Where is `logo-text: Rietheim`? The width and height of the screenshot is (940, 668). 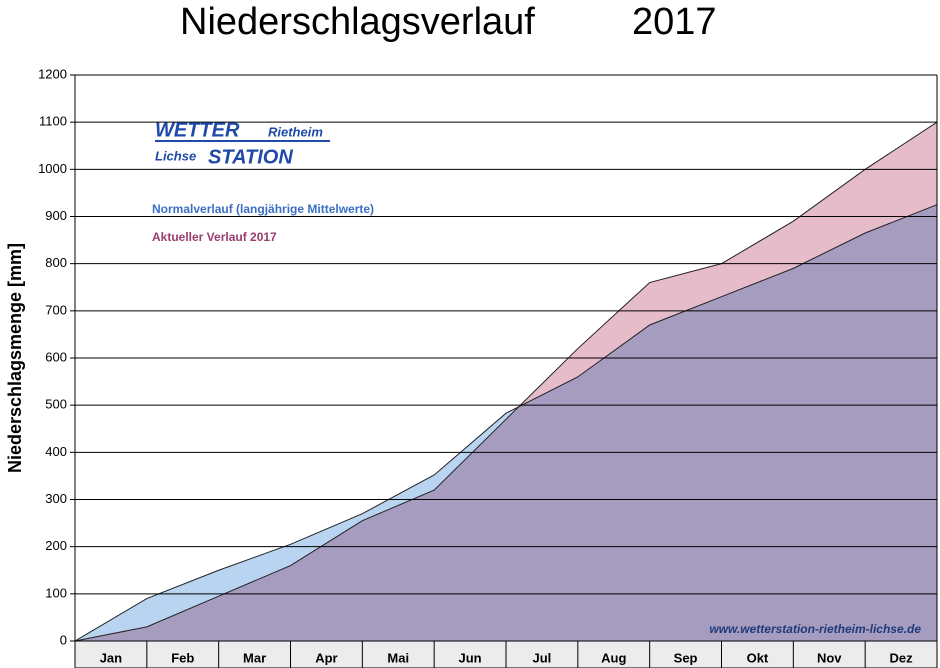 logo-text: Rietheim is located at coordinates (295, 131).